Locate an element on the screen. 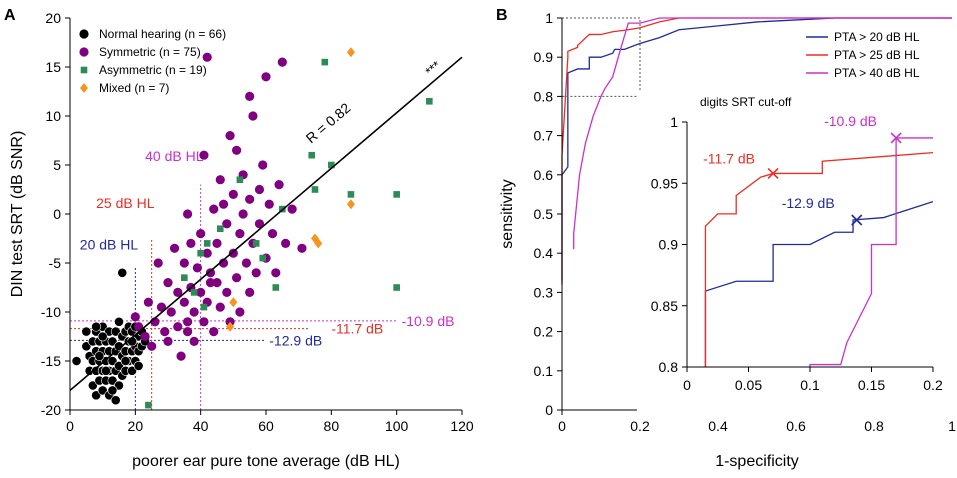 The image size is (957, 478). x-tick-label: 80 is located at coordinates (332, 426).